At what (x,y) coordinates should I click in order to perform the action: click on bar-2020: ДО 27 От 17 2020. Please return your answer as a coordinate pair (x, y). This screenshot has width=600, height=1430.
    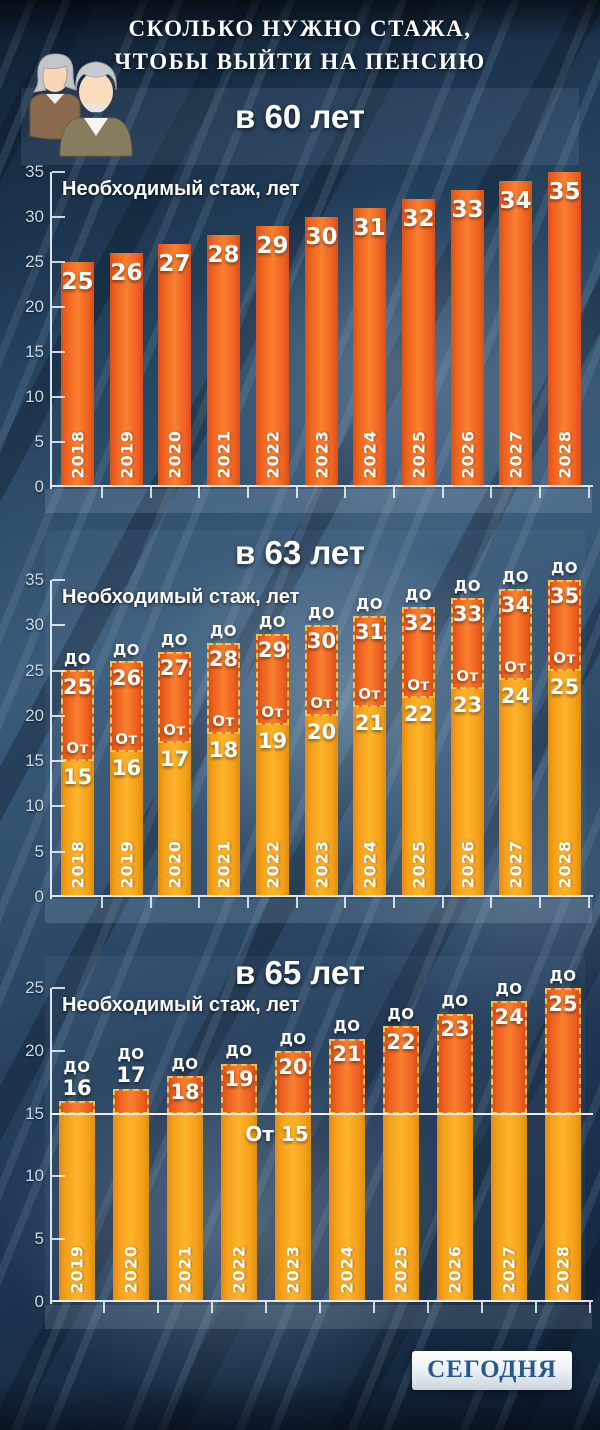
    Looking at the image, I should click on (174, 738).